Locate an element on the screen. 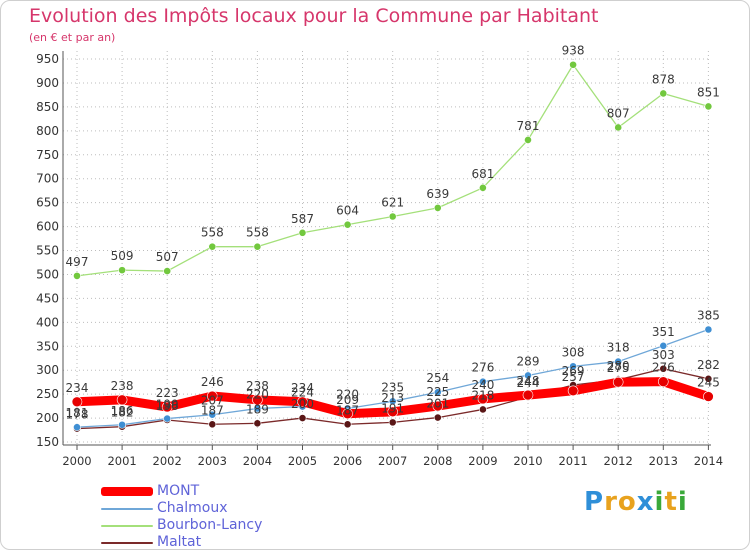  data-label-mont: 234 is located at coordinates (77, 388).